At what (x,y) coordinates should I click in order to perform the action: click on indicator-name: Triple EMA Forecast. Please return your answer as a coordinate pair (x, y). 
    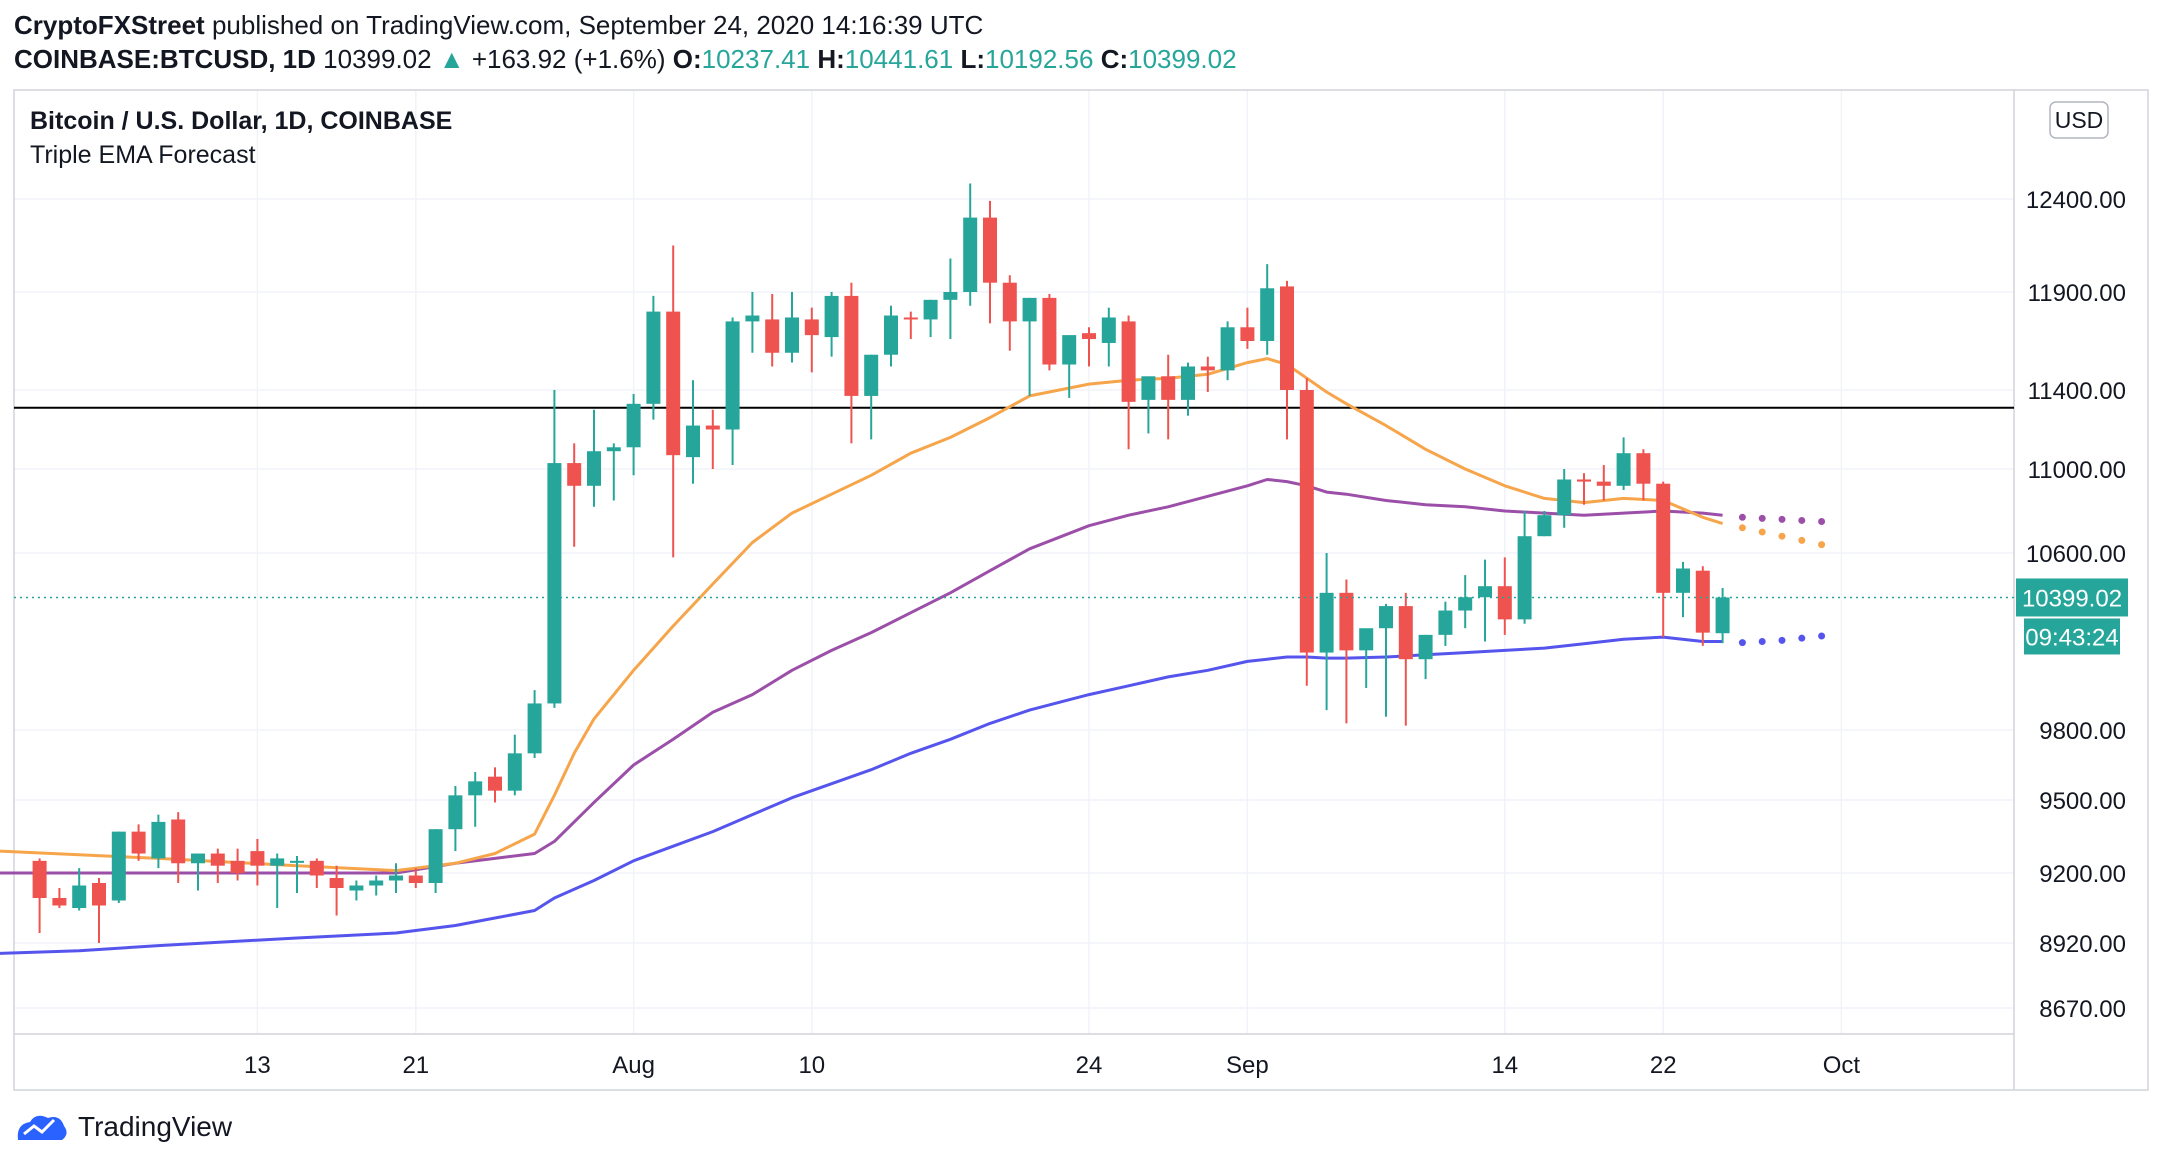
    Looking at the image, I should click on (143, 155).